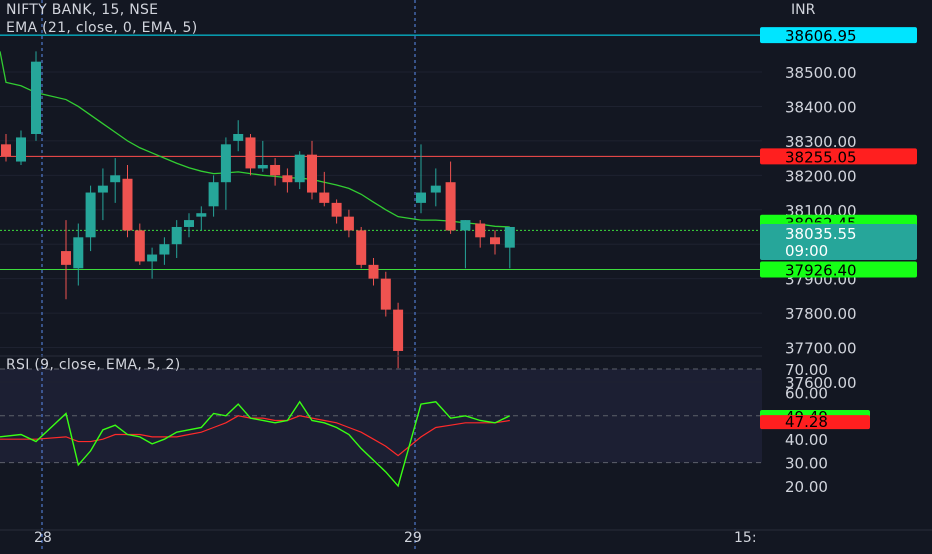 The height and width of the screenshot is (554, 932). Describe the element at coordinates (745, 538) in the screenshot. I see `x-axis-label-15: 15:` at that location.